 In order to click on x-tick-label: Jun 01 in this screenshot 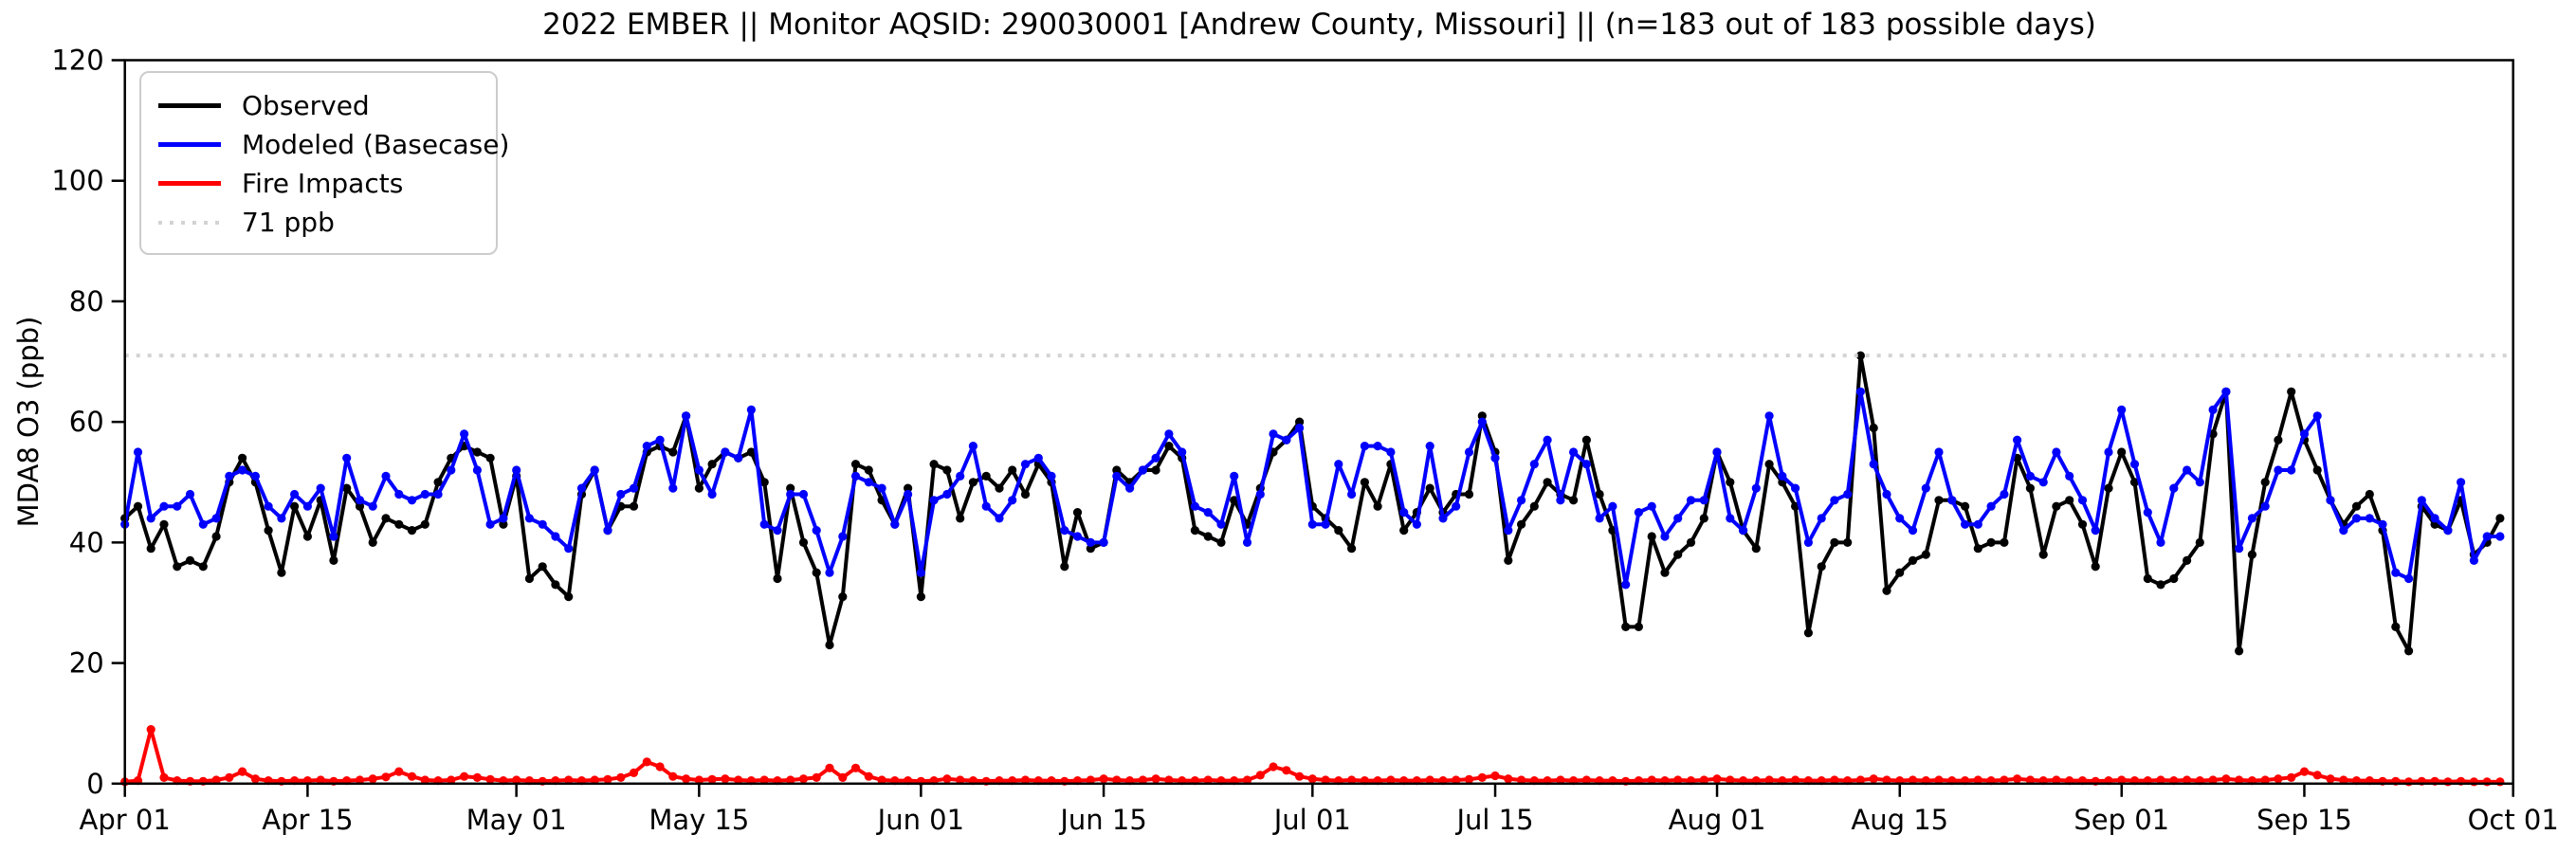, I will do `click(920, 820)`.